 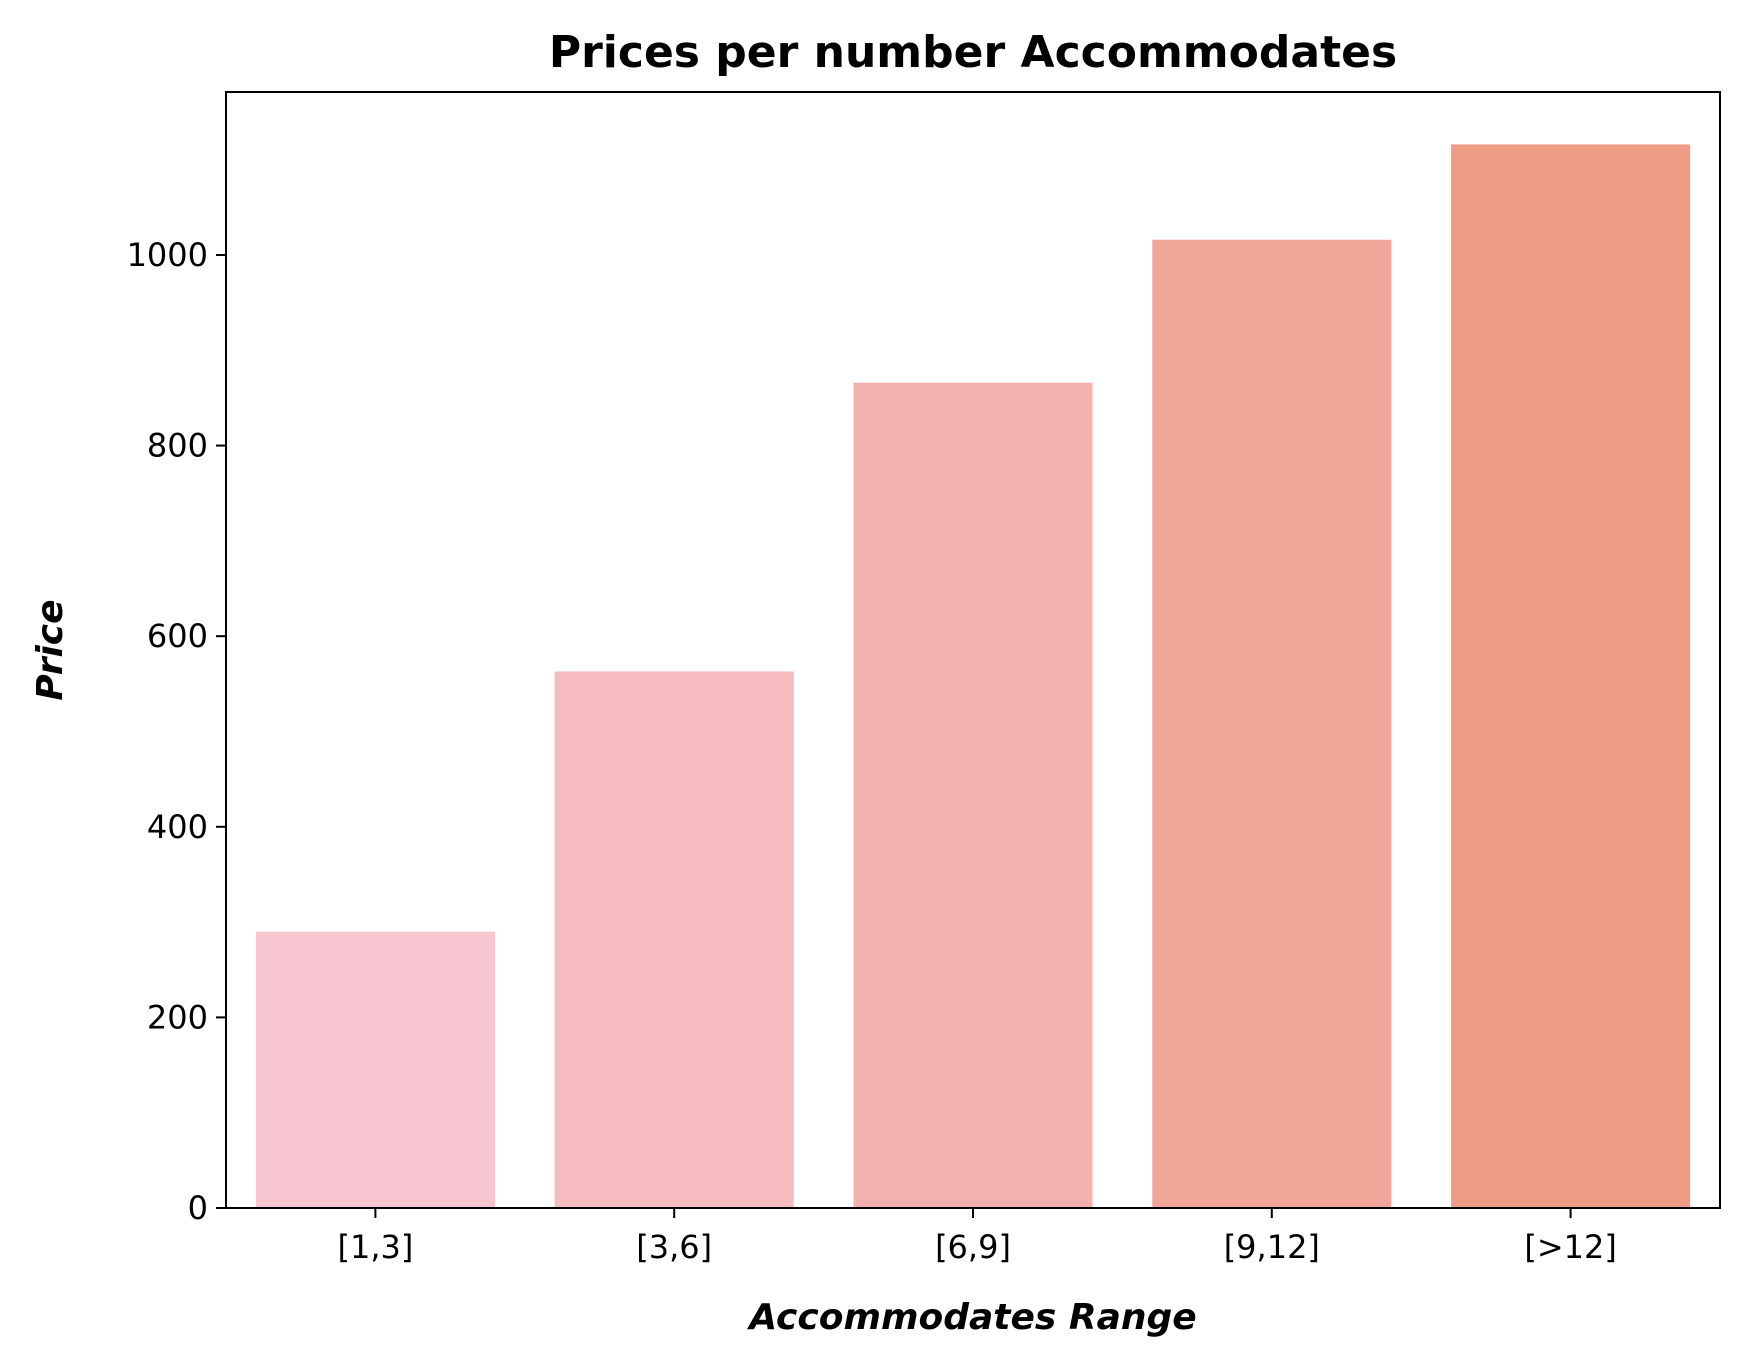 I want to click on y-axis-ticks: 0 200 400 600 800 1000, so click(x=176, y=731).